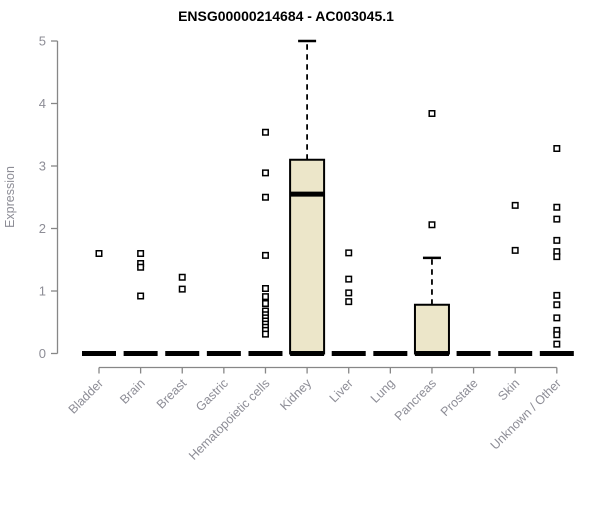 The image size is (600, 505). What do you see at coordinates (177, 342) in the screenshot?
I see `boxplot-breast: Breast` at bounding box center [177, 342].